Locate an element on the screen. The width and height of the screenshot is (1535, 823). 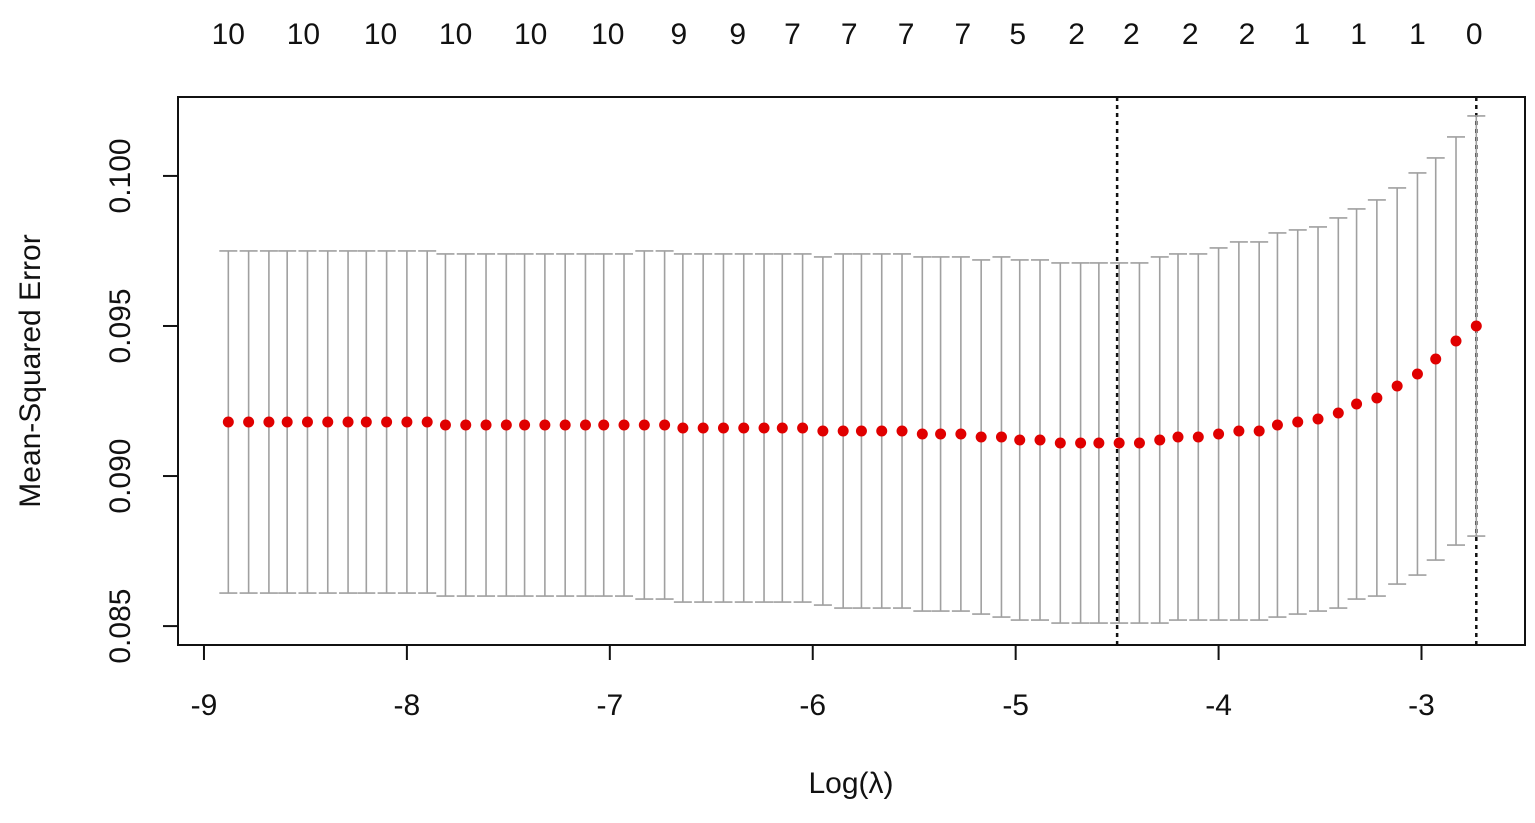
y-axis-label: Mean-Squared Error is located at coordinates (30, 370).